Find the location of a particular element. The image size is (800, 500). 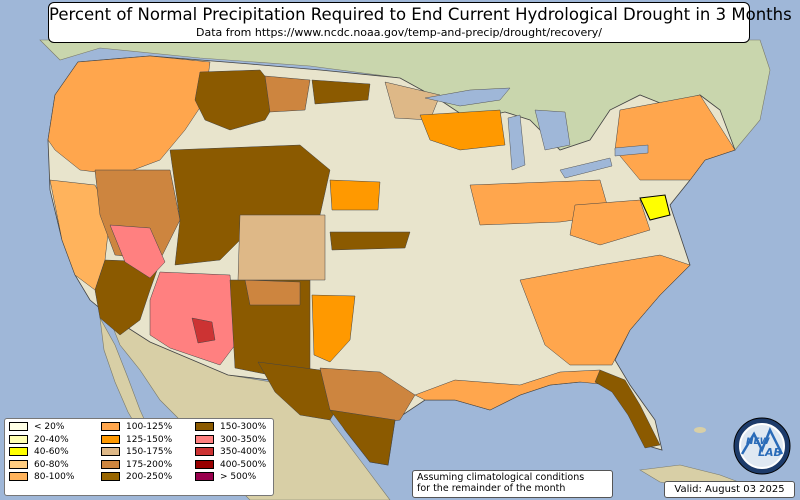

legend-item: 350-400% is located at coordinates (230, 452).